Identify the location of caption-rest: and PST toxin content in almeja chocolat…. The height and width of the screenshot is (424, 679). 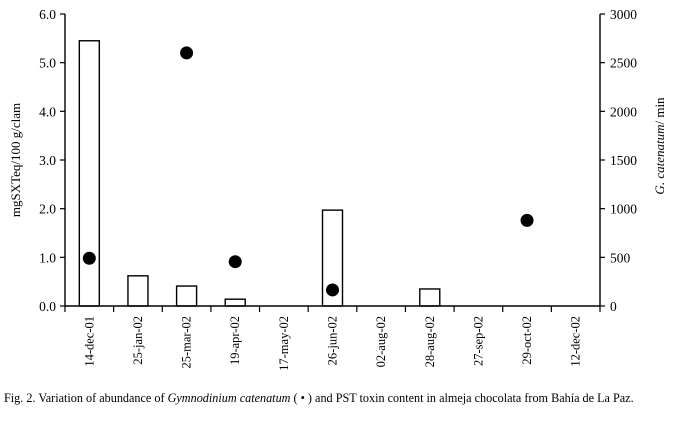
(474, 398).